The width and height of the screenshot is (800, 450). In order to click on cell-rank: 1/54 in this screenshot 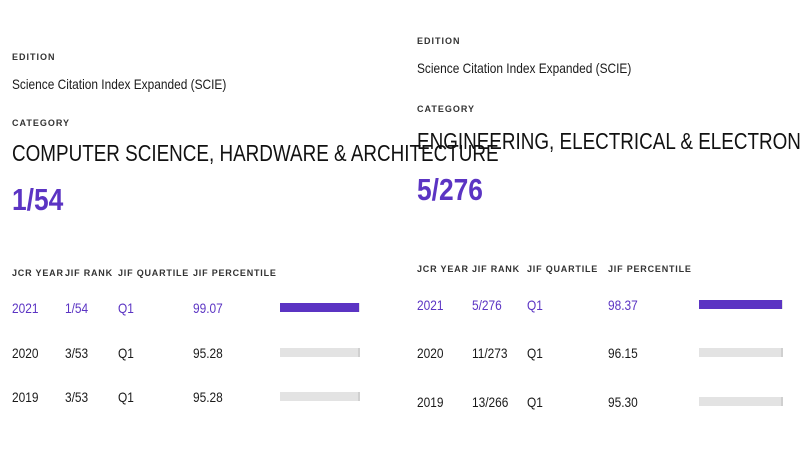, I will do `click(77, 308)`.